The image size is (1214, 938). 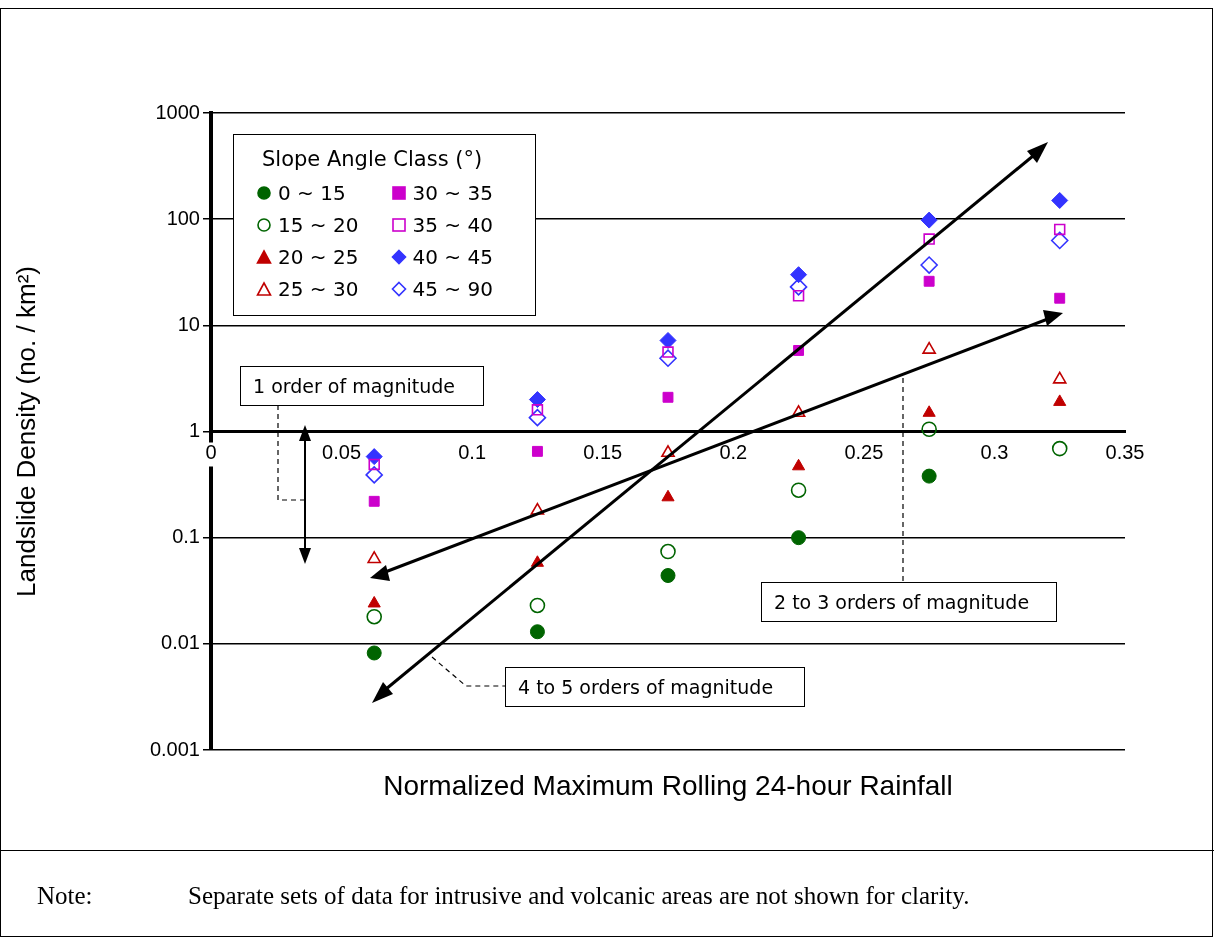 I want to click on y-axis-title: Landslide Density (no. / km²), so click(x=25, y=431).